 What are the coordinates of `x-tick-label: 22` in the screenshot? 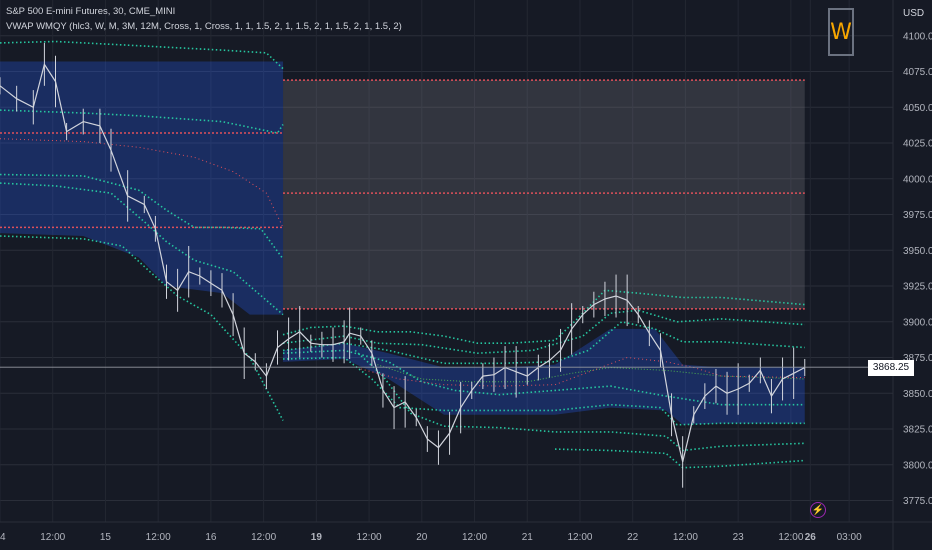 It's located at (633, 537).